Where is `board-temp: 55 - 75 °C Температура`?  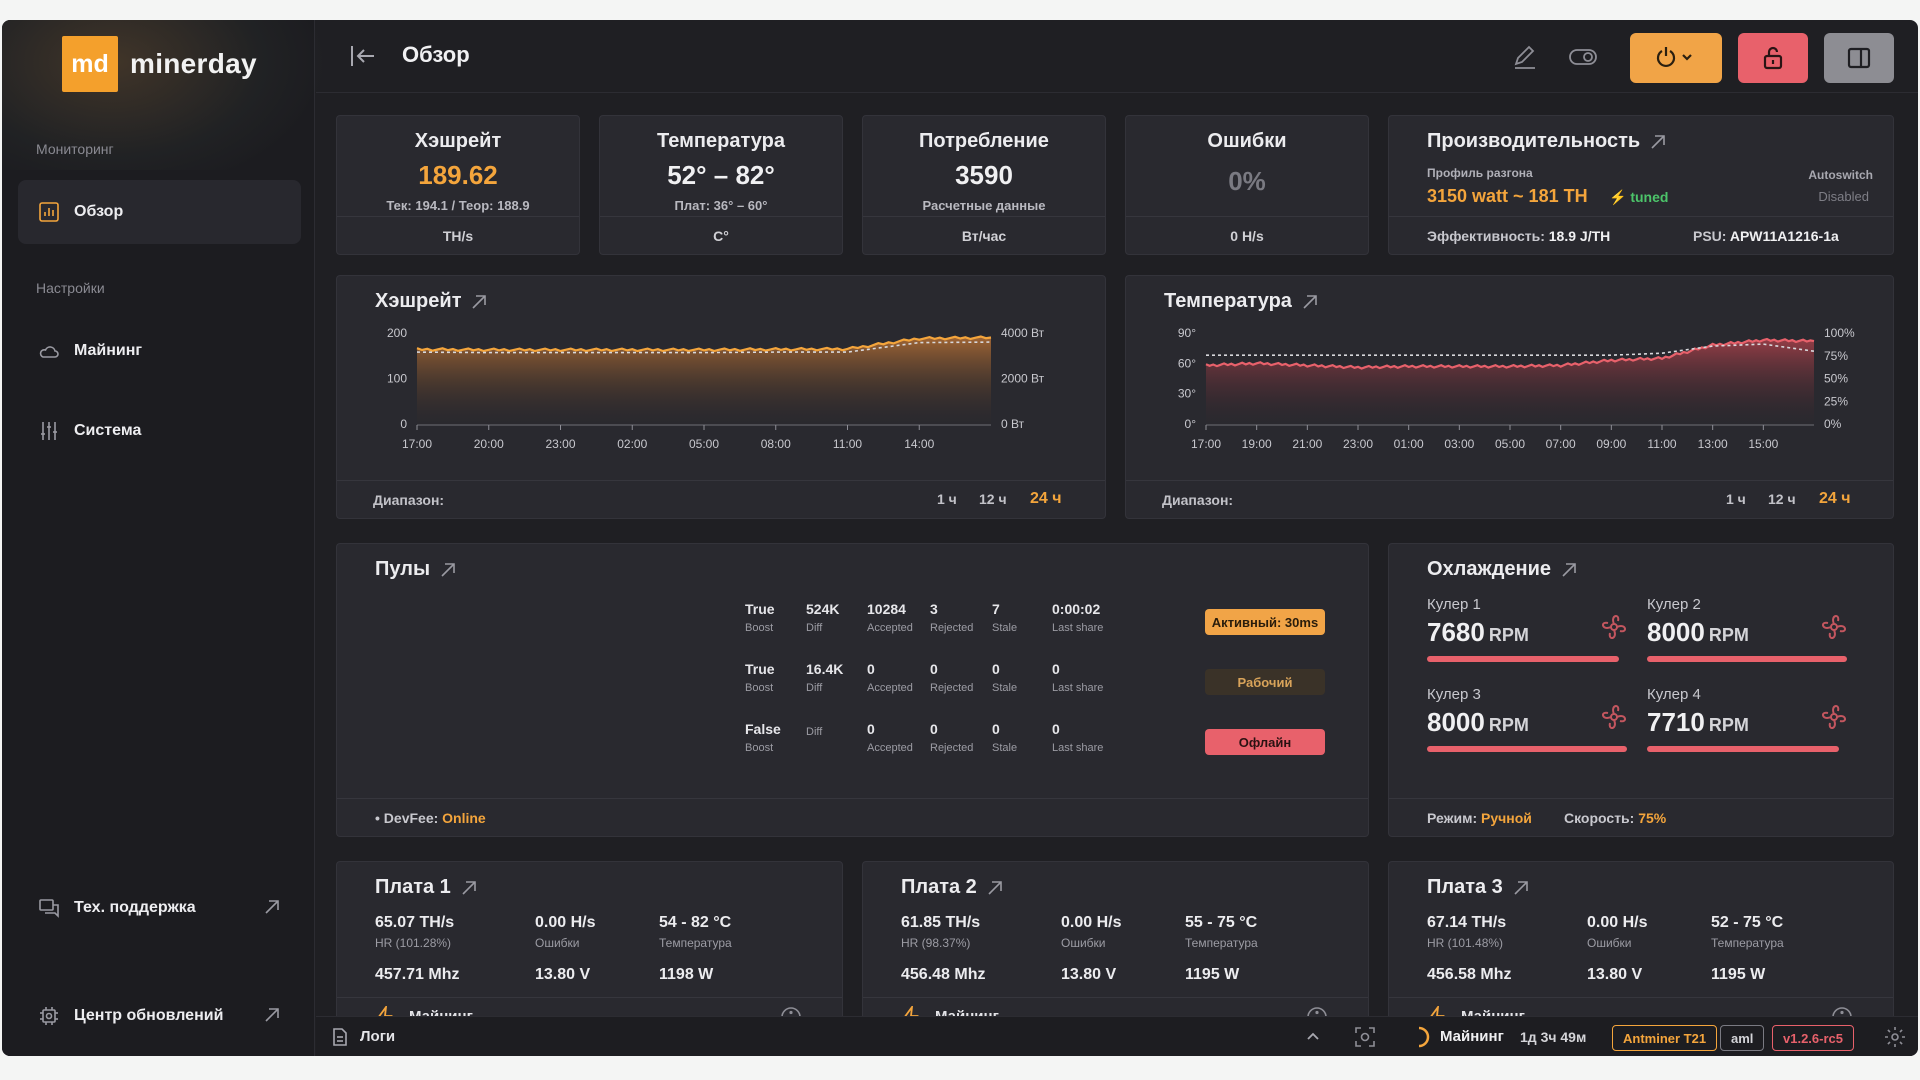 board-temp: 55 - 75 °C Температура is located at coordinates (1221, 932).